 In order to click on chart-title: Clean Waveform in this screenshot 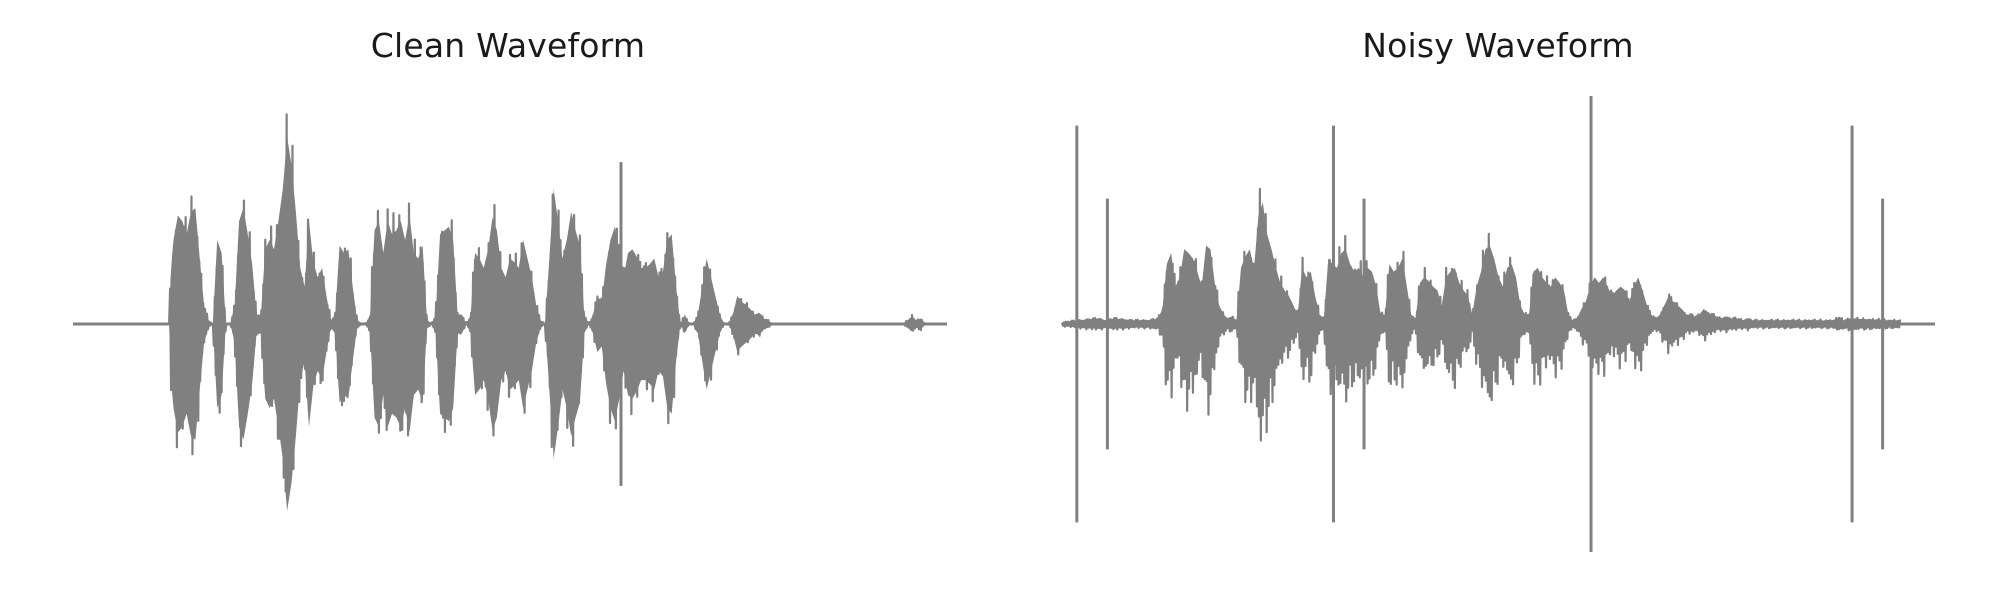, I will do `click(508, 45)`.